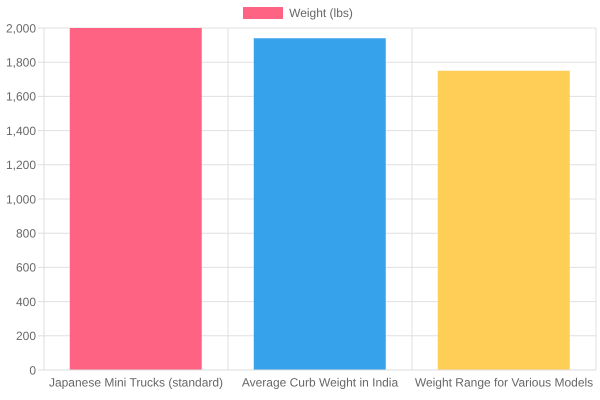  Describe the element at coordinates (320, 383) in the screenshot. I see `x-tick-label: Average Curb Weight in India` at that location.